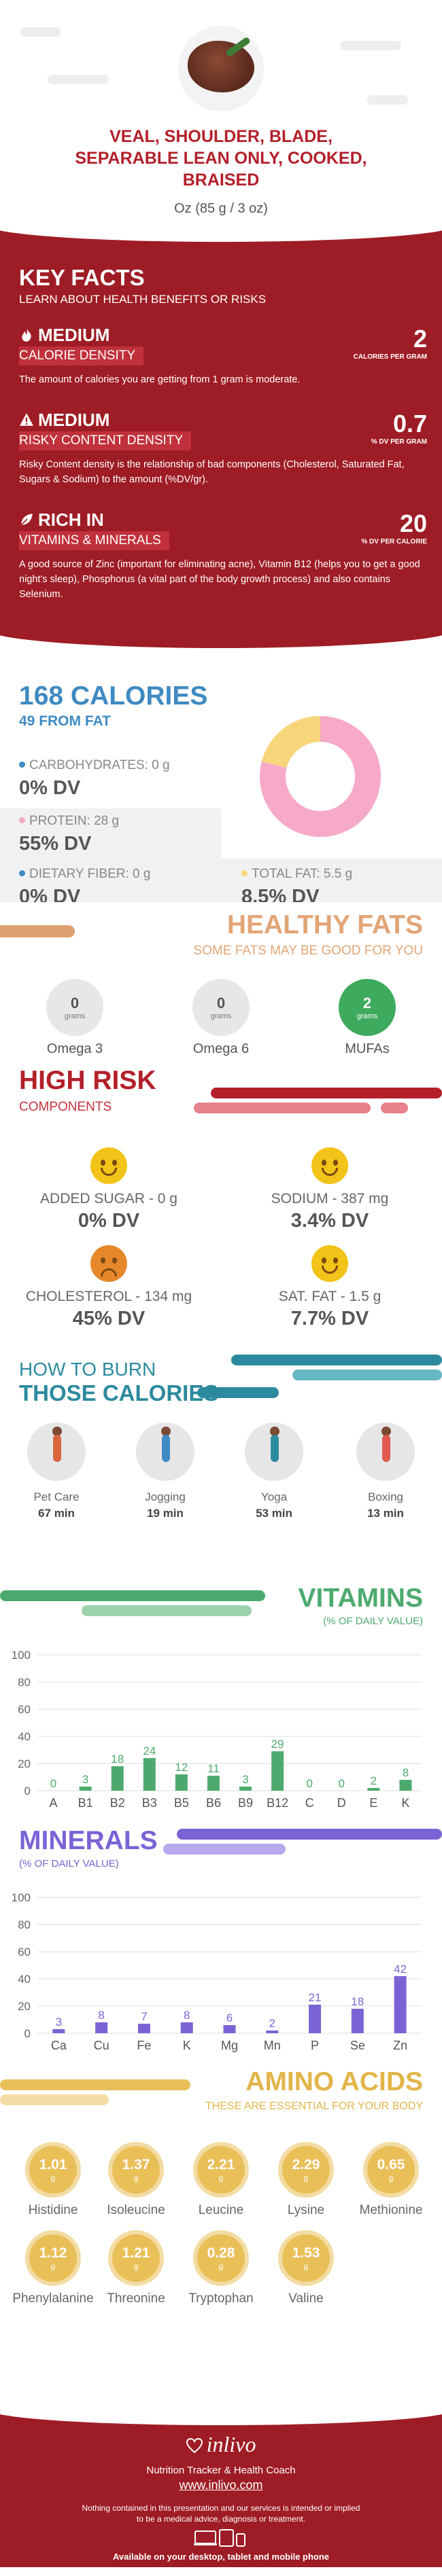 This screenshot has height=2576, width=442. What do you see at coordinates (109, 1319) in the screenshot?
I see `risk-dv: 45% DV` at bounding box center [109, 1319].